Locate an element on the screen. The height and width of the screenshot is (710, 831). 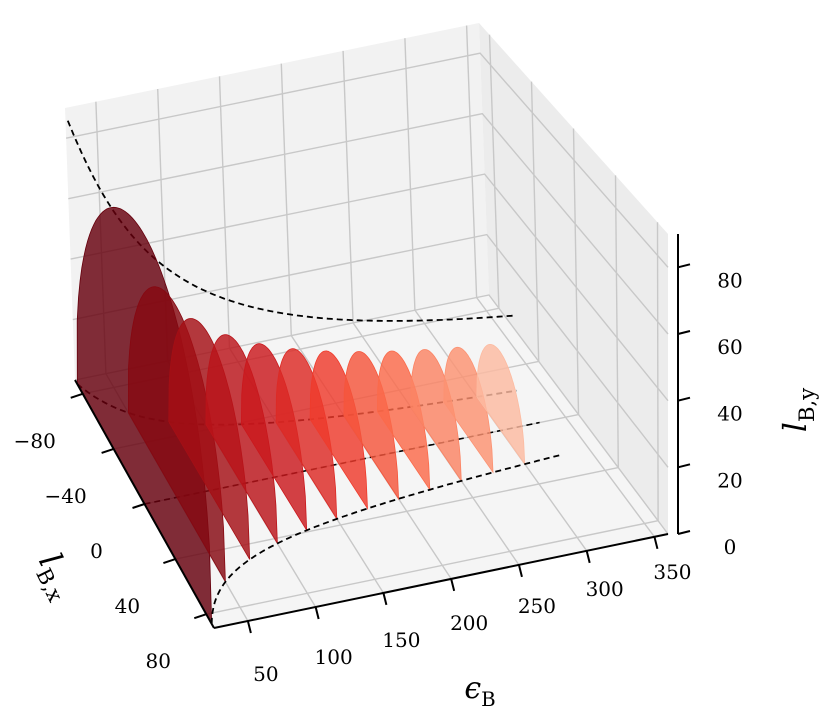
y-tick-label: 0 is located at coordinates (96, 551).